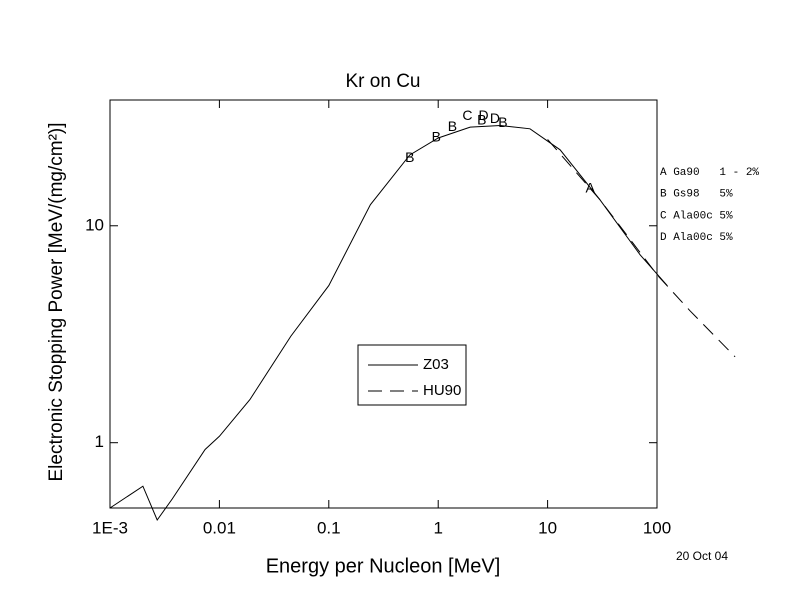 This screenshot has height=600, width=800. I want to click on x-tick-label: 1, so click(437, 527).